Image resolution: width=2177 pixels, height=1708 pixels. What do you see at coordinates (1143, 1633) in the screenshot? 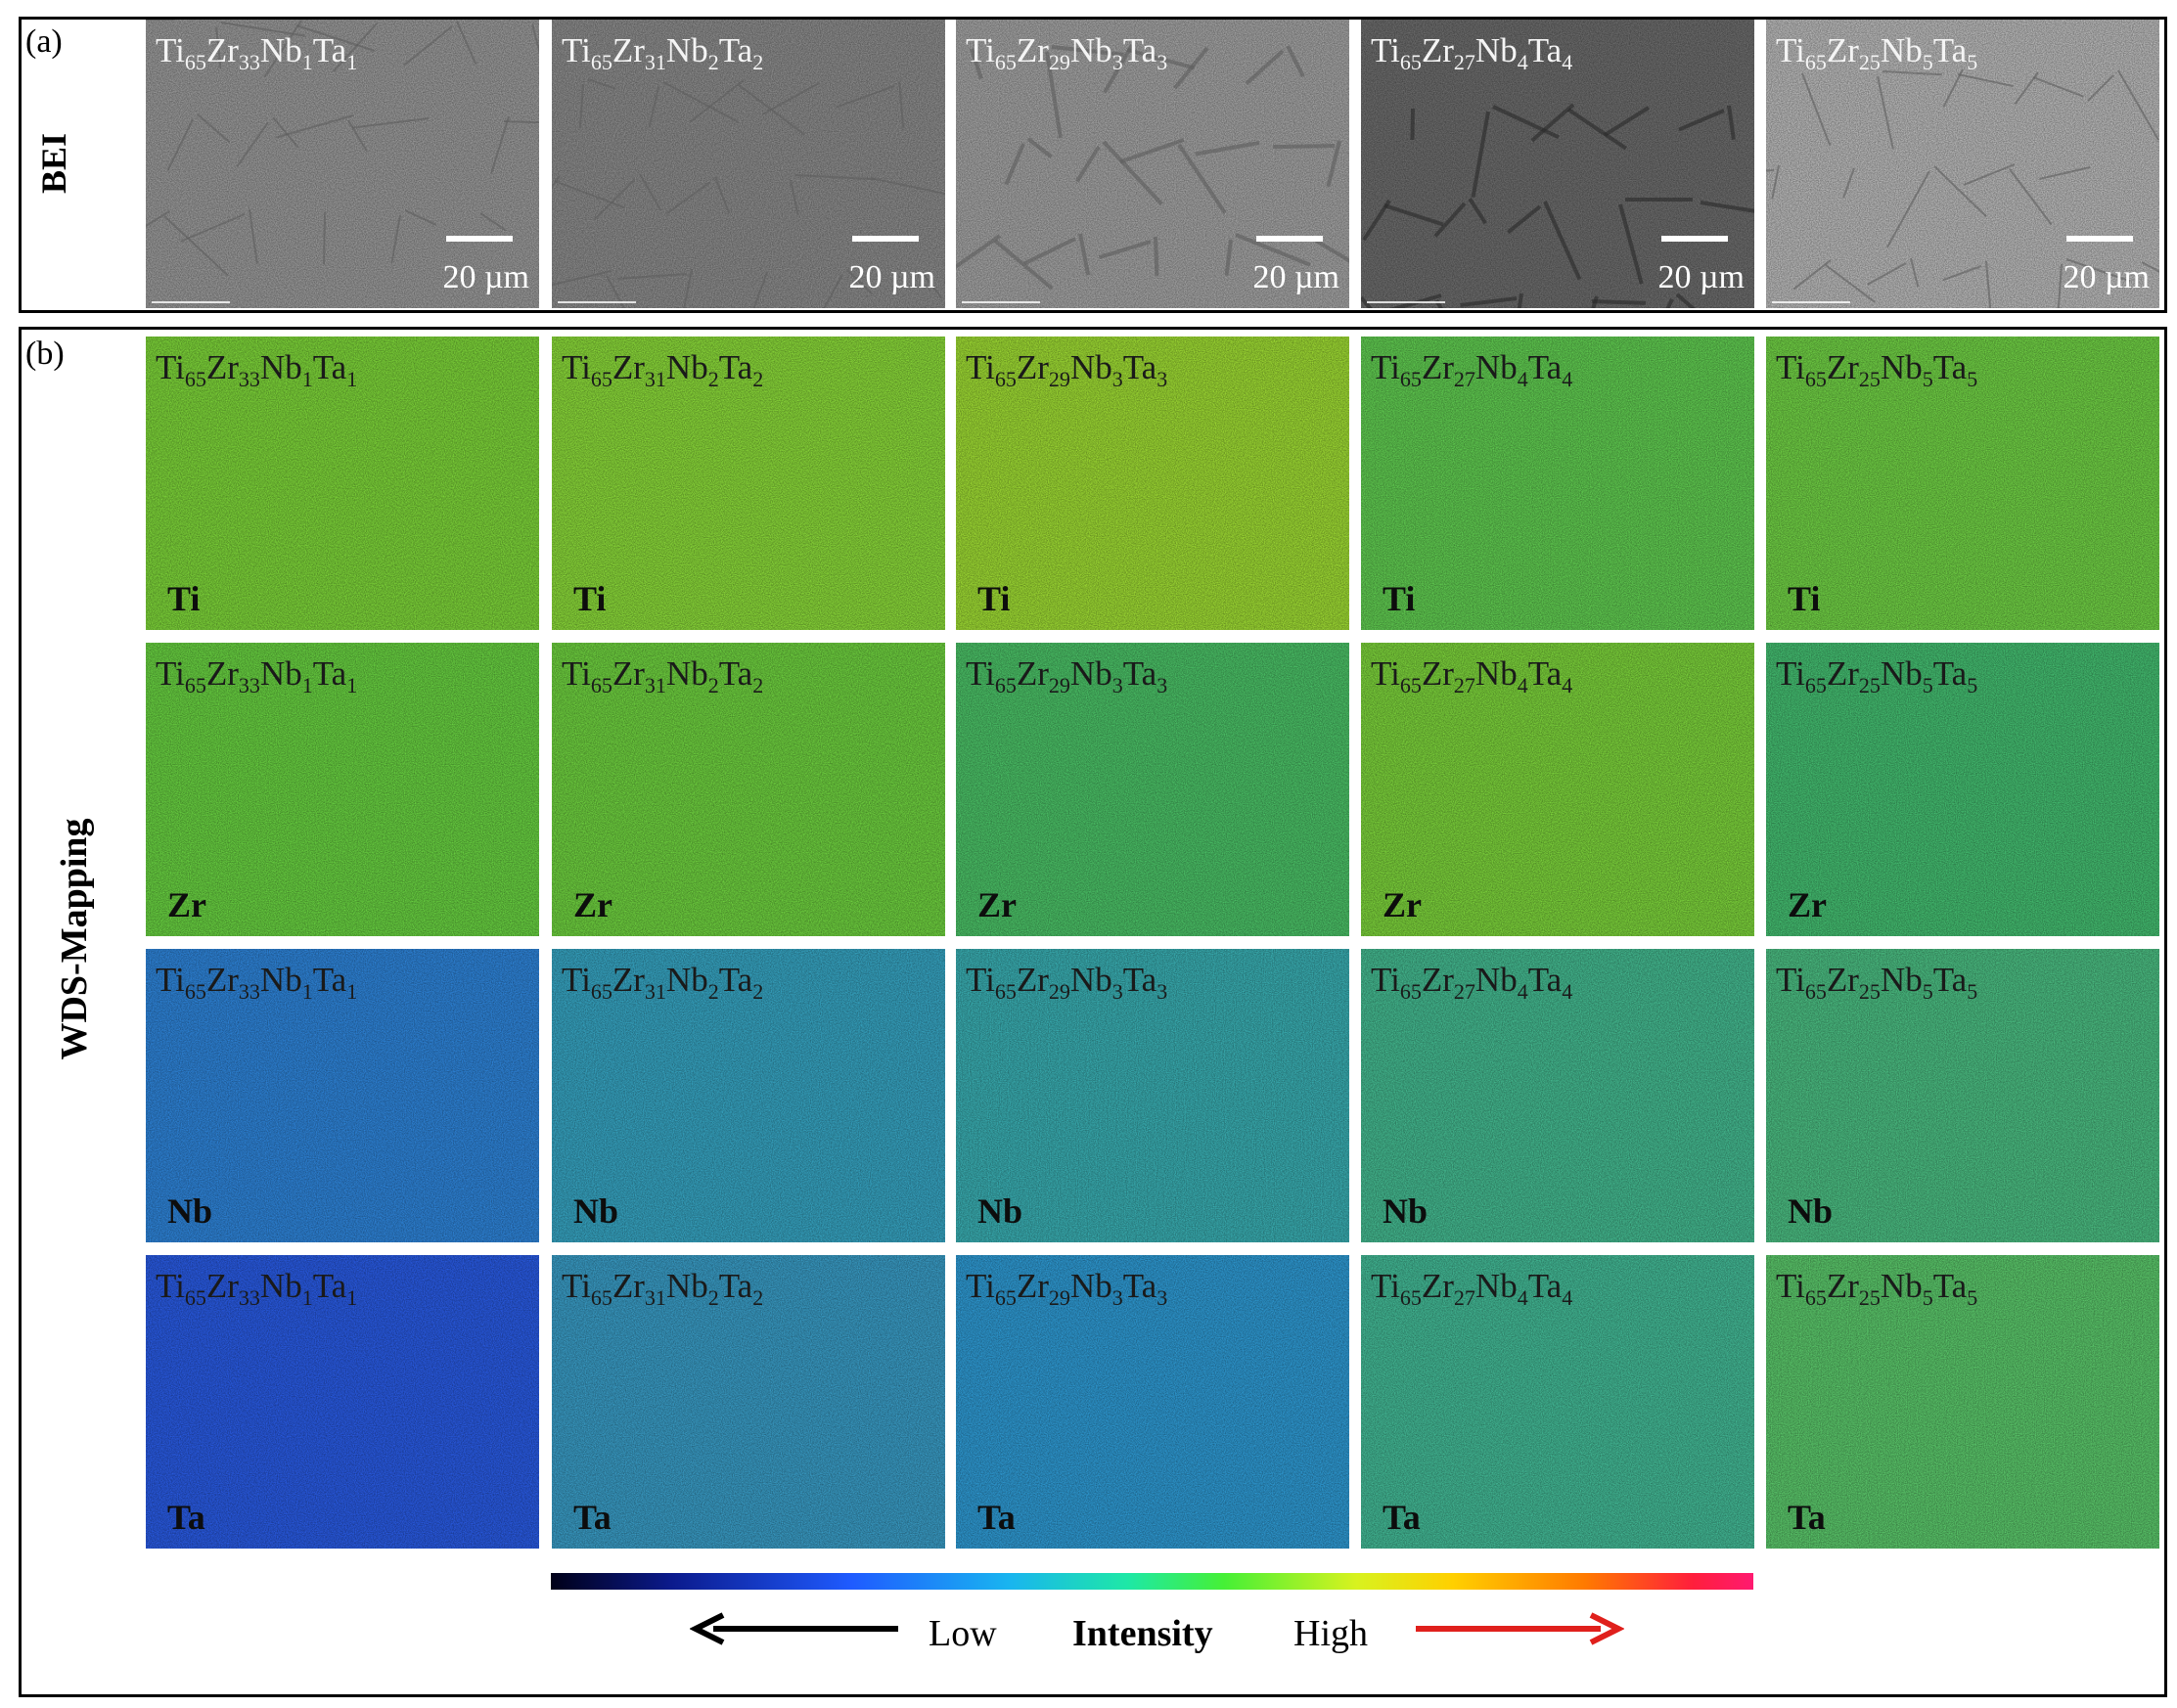
I see `intensity-title: Intensity` at bounding box center [1143, 1633].